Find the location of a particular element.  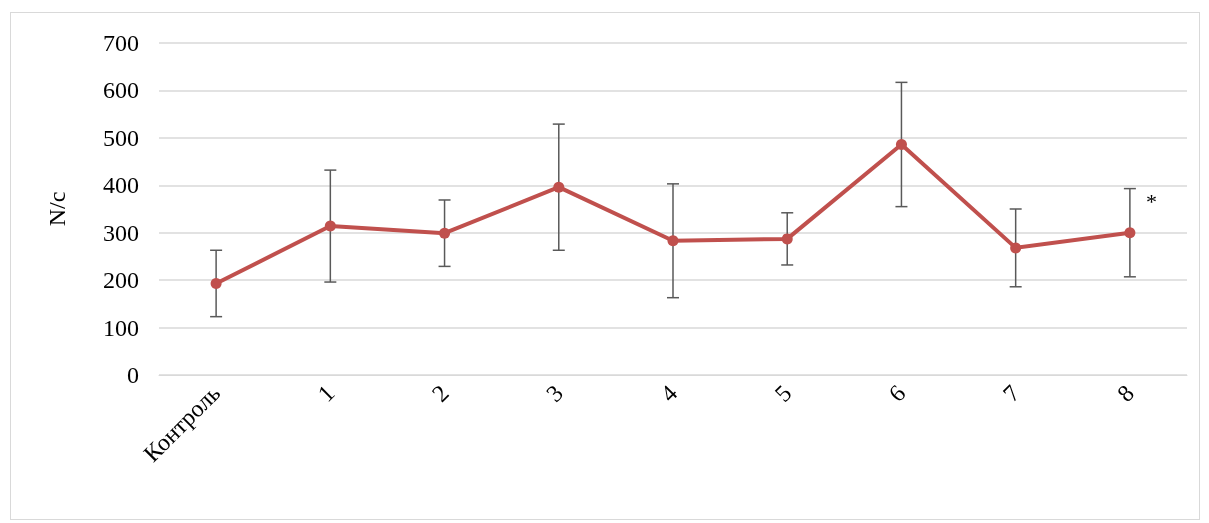

annotation: * is located at coordinates (1151, 202).